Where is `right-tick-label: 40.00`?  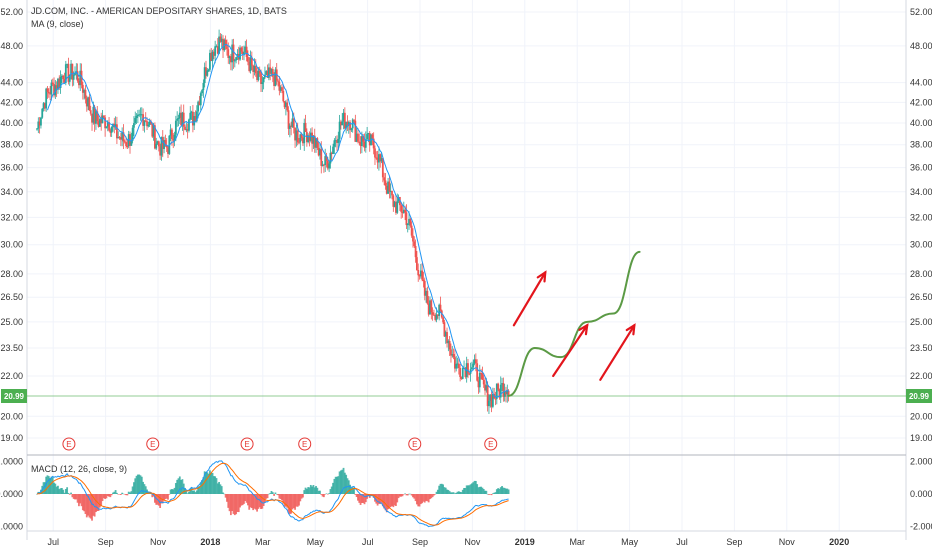
right-tick-label: 40.00 is located at coordinates (921, 123).